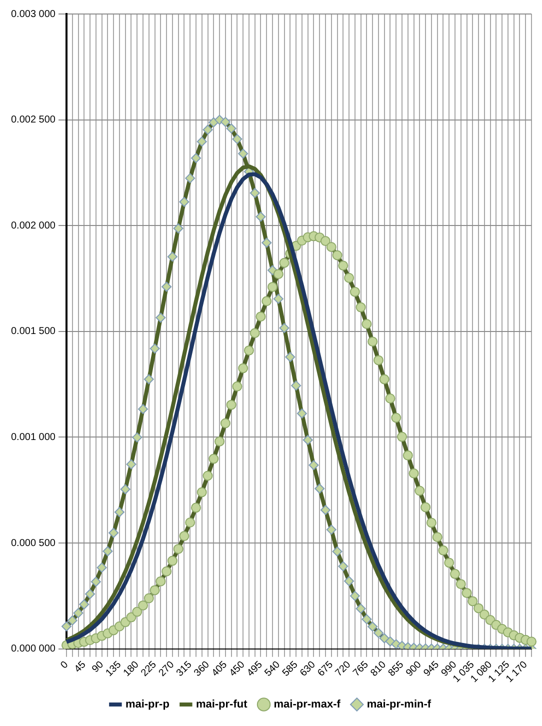  What do you see at coordinates (149, 669) in the screenshot?
I see `x-tick-label: 225` at bounding box center [149, 669].